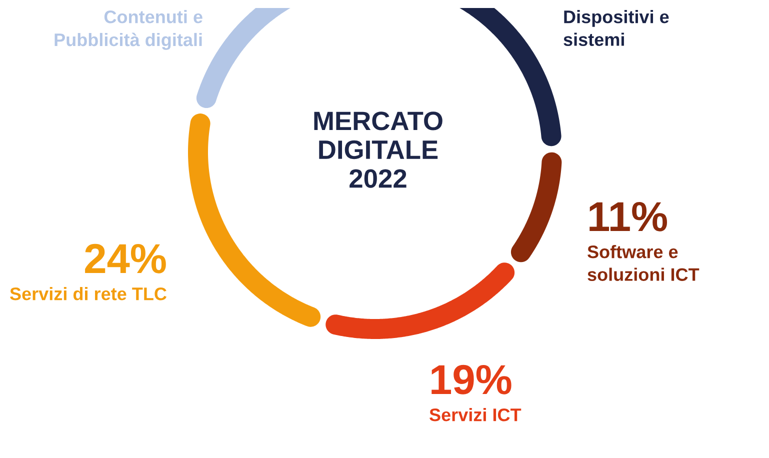  What do you see at coordinates (125, 259) in the screenshot?
I see `data-label: 24%` at bounding box center [125, 259].